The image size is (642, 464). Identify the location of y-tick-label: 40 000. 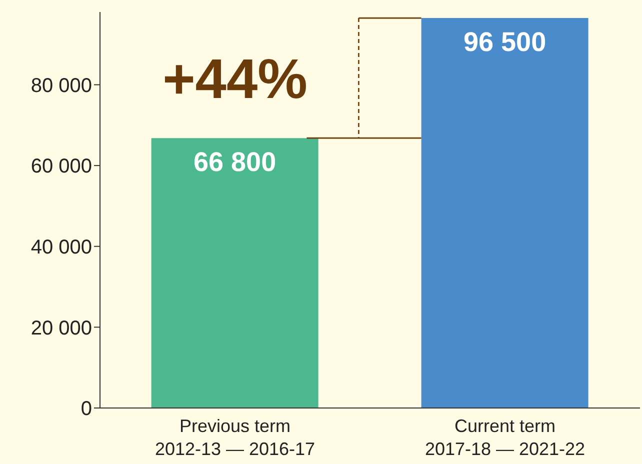
(61, 247).